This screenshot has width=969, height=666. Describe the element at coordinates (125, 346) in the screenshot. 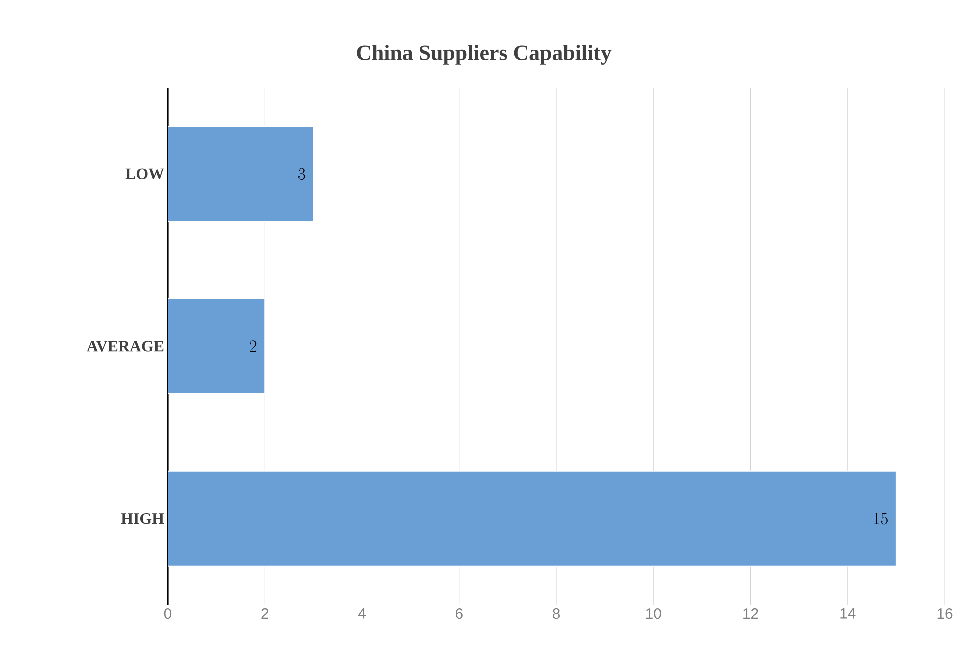

I see `y-tick-label: AVERAGE` at that location.